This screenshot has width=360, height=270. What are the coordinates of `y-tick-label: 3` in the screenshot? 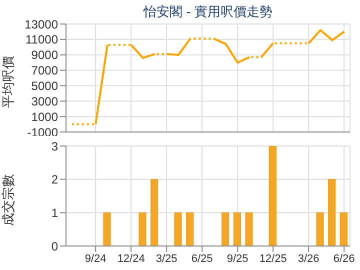 It's located at (54, 146).